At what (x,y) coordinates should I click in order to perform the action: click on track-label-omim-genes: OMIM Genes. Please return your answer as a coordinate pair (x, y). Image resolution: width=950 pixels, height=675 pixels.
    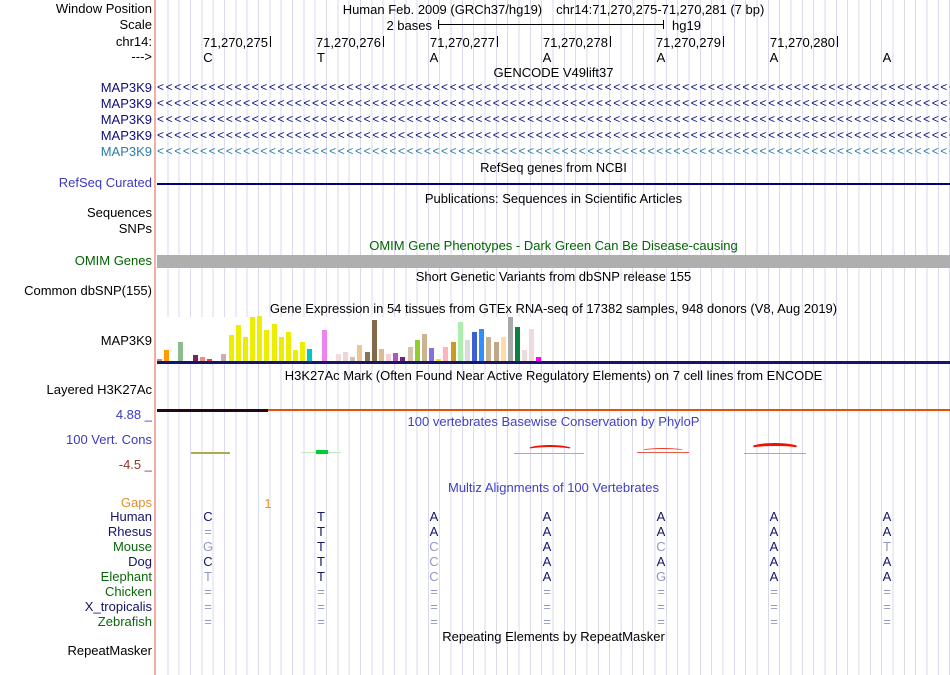
    Looking at the image, I should click on (113, 260).